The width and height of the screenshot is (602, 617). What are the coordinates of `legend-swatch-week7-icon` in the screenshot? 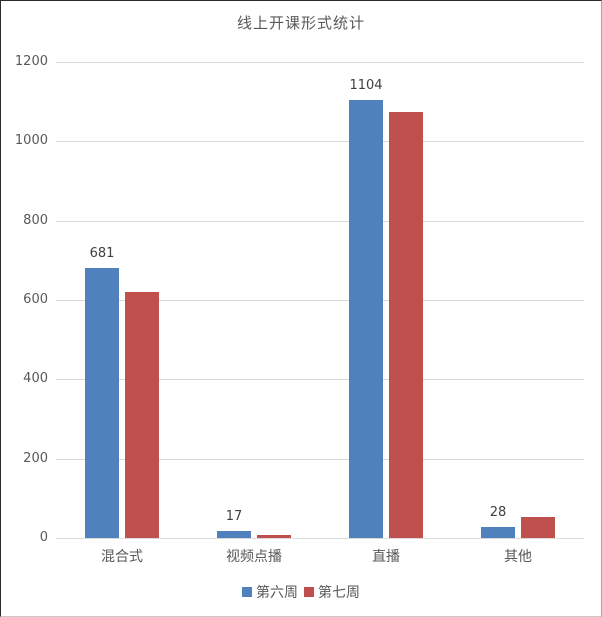 It's located at (309, 592).